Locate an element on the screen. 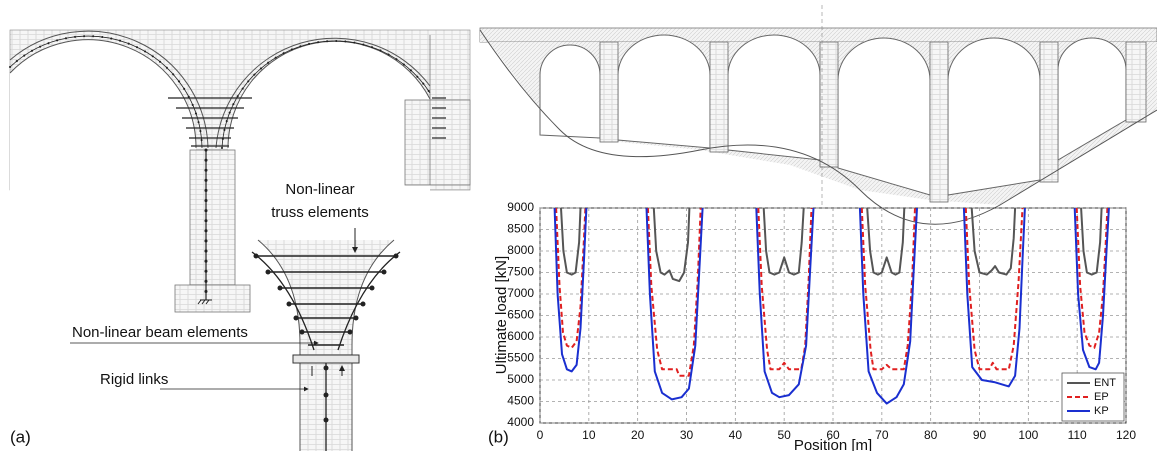  x-tick-label: 20 is located at coordinates (638, 435).